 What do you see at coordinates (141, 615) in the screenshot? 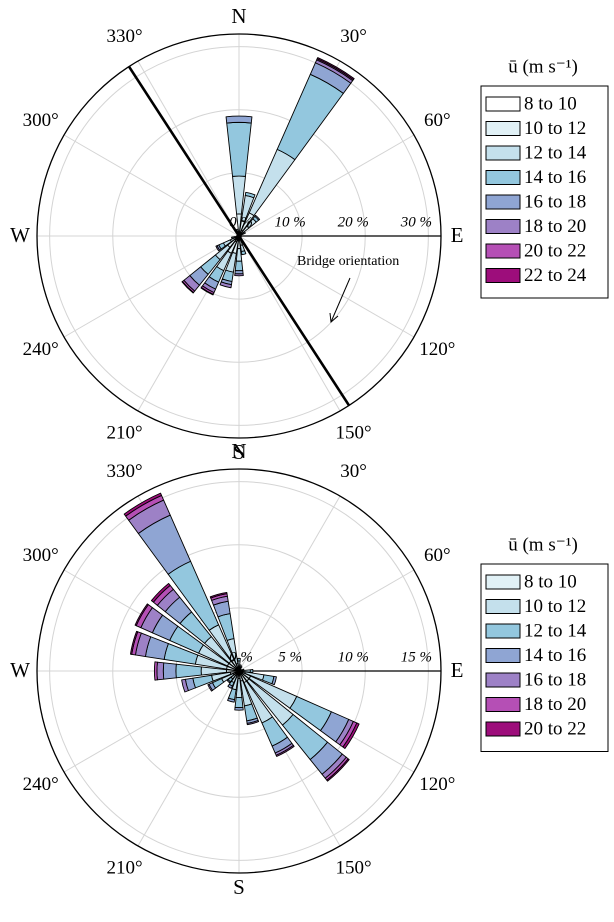
I see `bar-segment-dir300-bin6` at bounding box center [141, 615].